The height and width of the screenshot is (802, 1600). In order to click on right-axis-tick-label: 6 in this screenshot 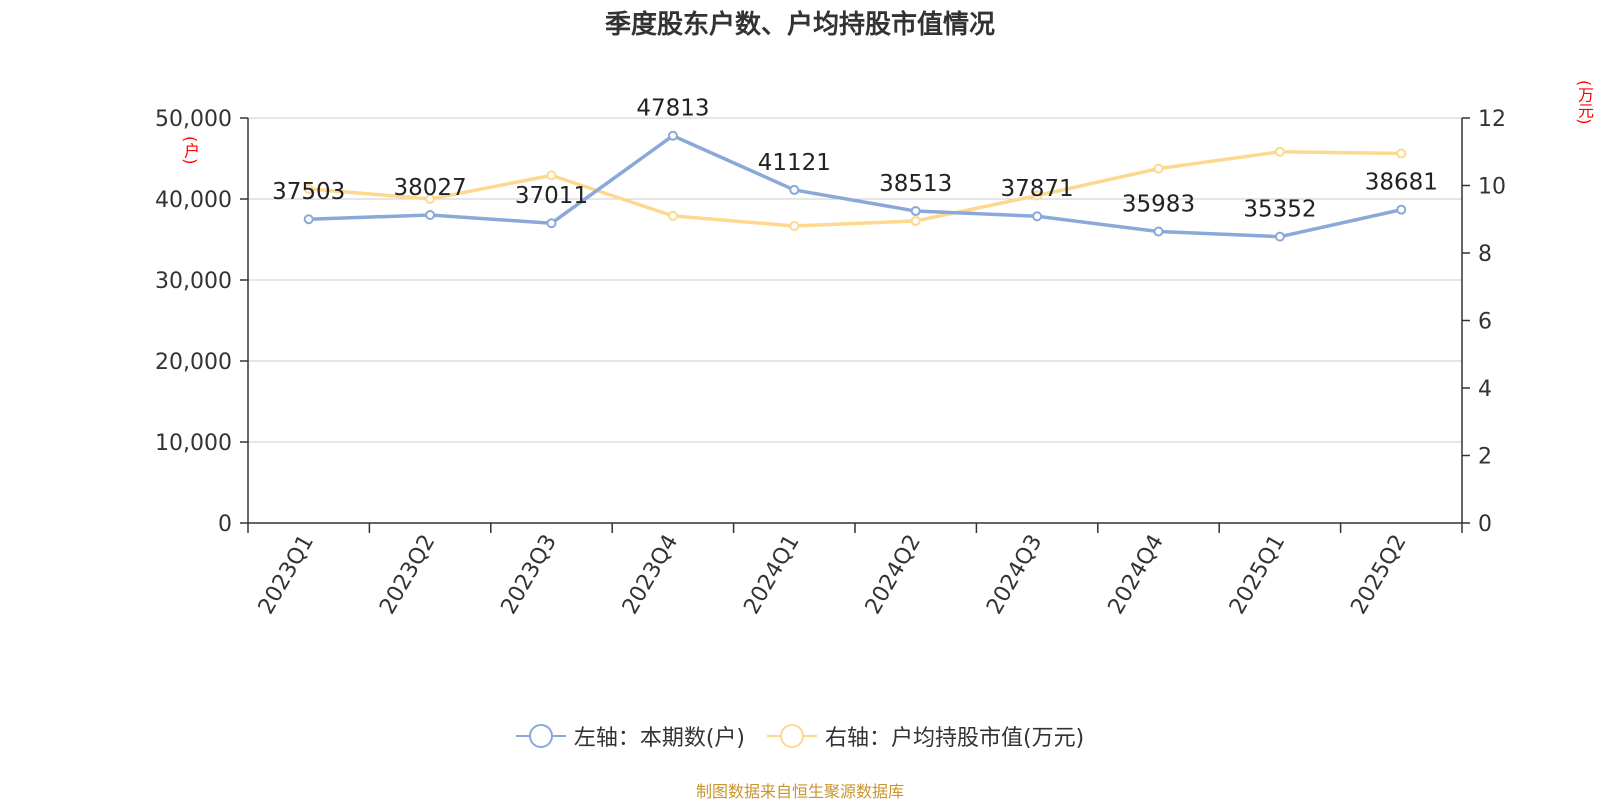, I will do `click(1485, 322)`.